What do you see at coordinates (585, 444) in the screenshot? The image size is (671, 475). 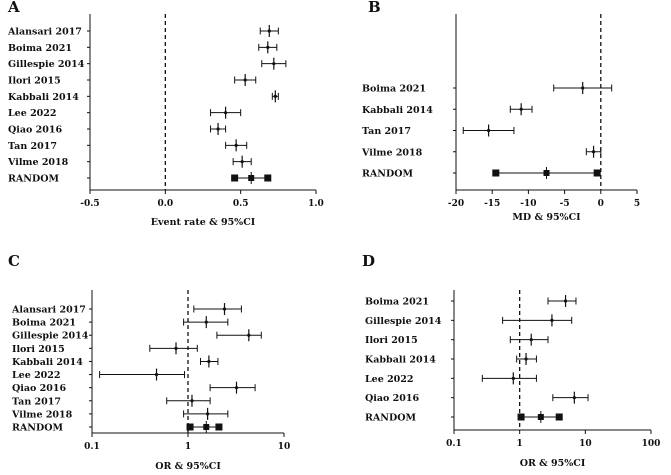 I see `x-tick-label: 10` at bounding box center [585, 444].